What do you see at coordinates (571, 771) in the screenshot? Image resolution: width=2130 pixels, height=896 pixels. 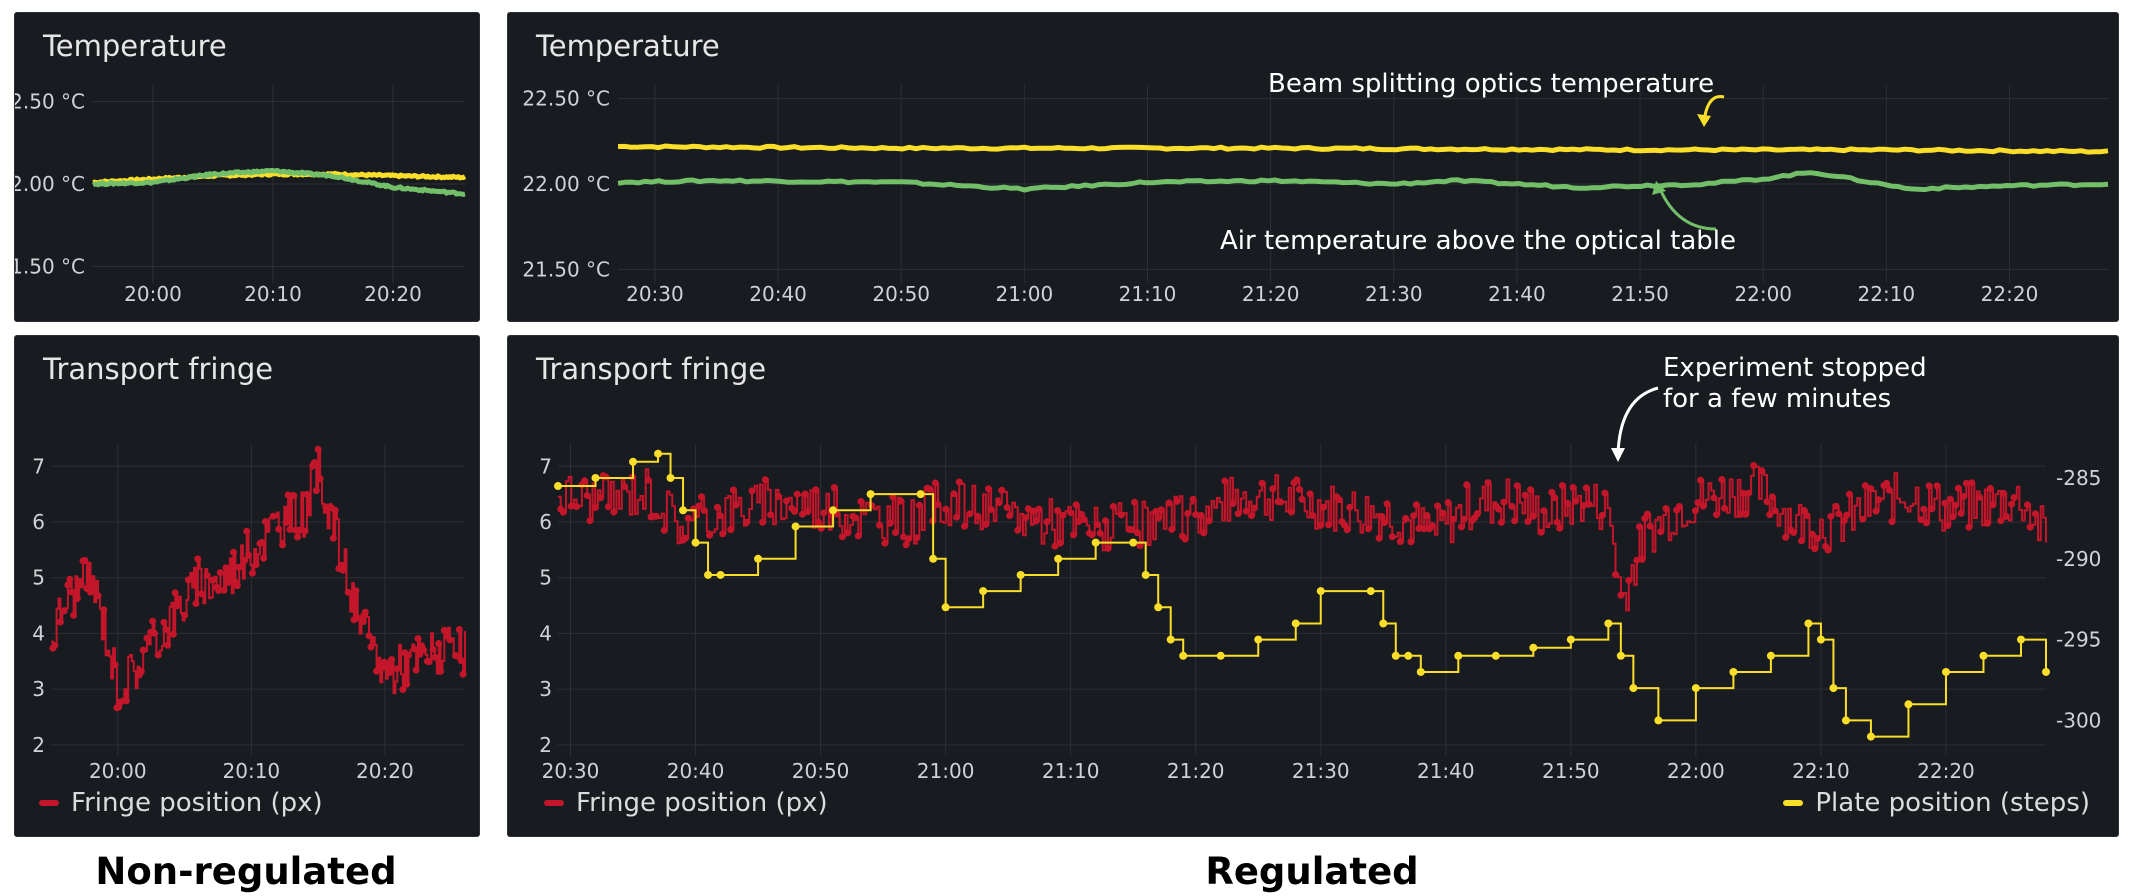 I see `x-tick-label: 20:30` at bounding box center [571, 771].